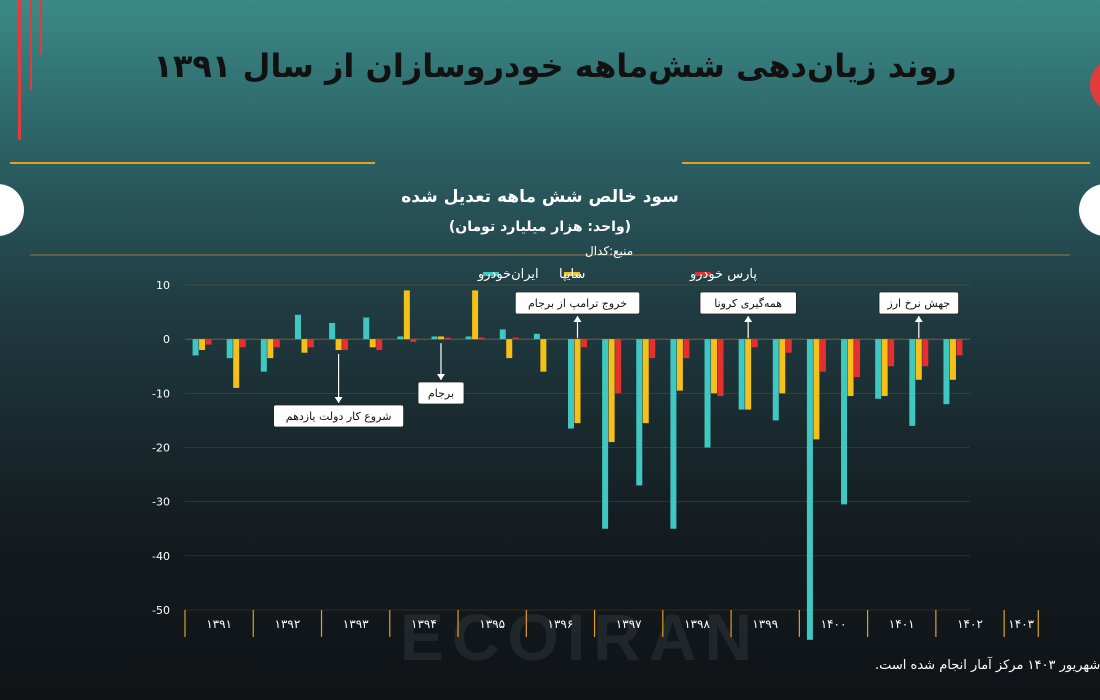 The image size is (1100, 700). I want to click on y-tick-label: -20, so click(161, 448).